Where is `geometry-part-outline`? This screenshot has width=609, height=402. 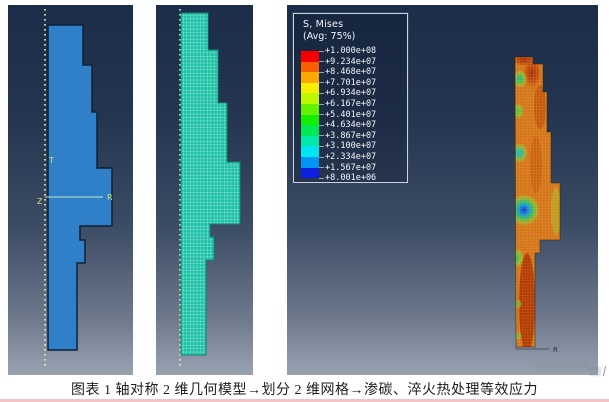
geometry-part-outline is located at coordinates (80, 187).